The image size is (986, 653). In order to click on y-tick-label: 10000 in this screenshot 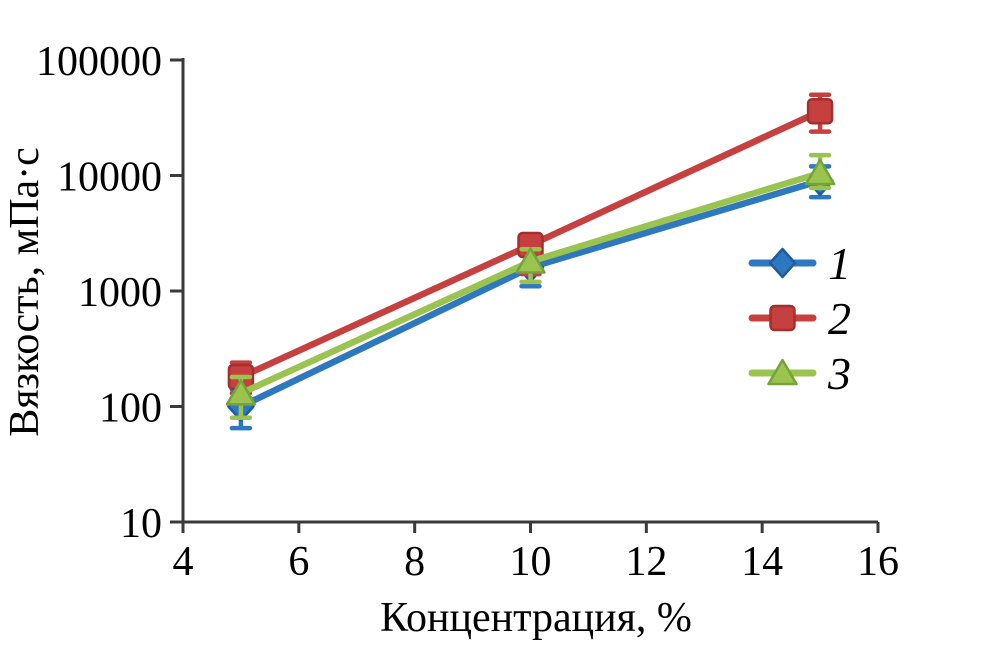, I will do `click(109, 178)`.